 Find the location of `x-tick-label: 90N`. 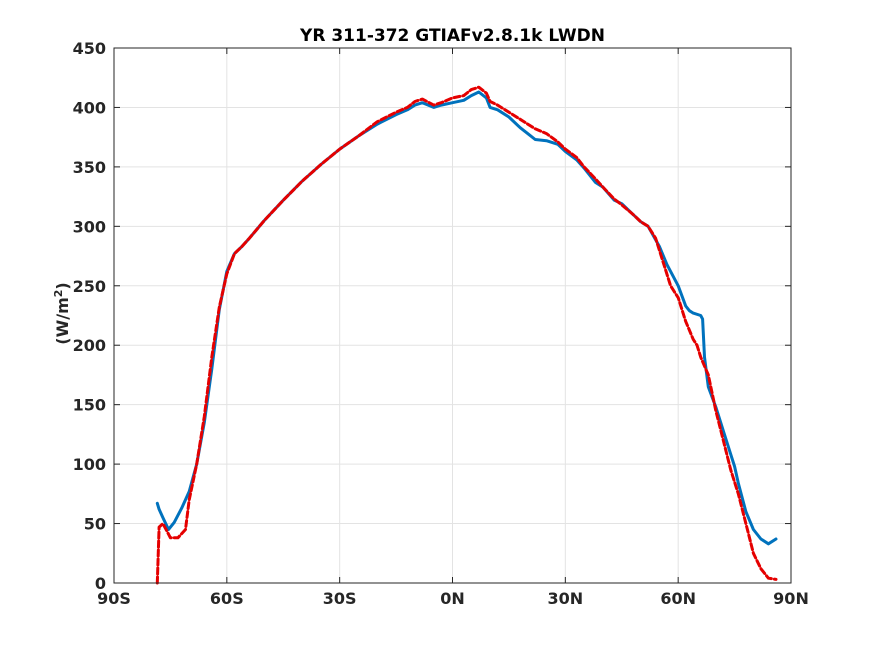

x-tick-label: 90N is located at coordinates (791, 598).